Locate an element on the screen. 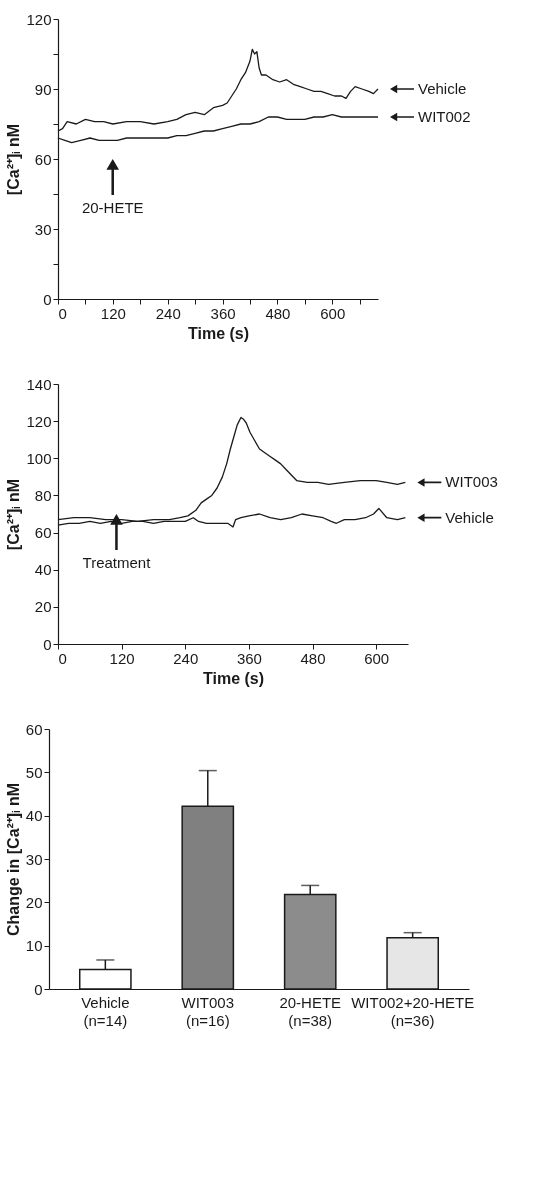 This screenshot has width=542, height=1181. y-tick-label: 100 is located at coordinates (39, 458).